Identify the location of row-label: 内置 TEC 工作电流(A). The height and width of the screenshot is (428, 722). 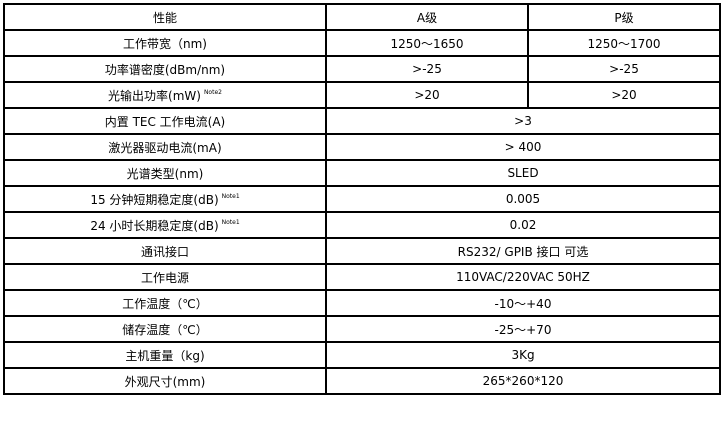
(165, 121).